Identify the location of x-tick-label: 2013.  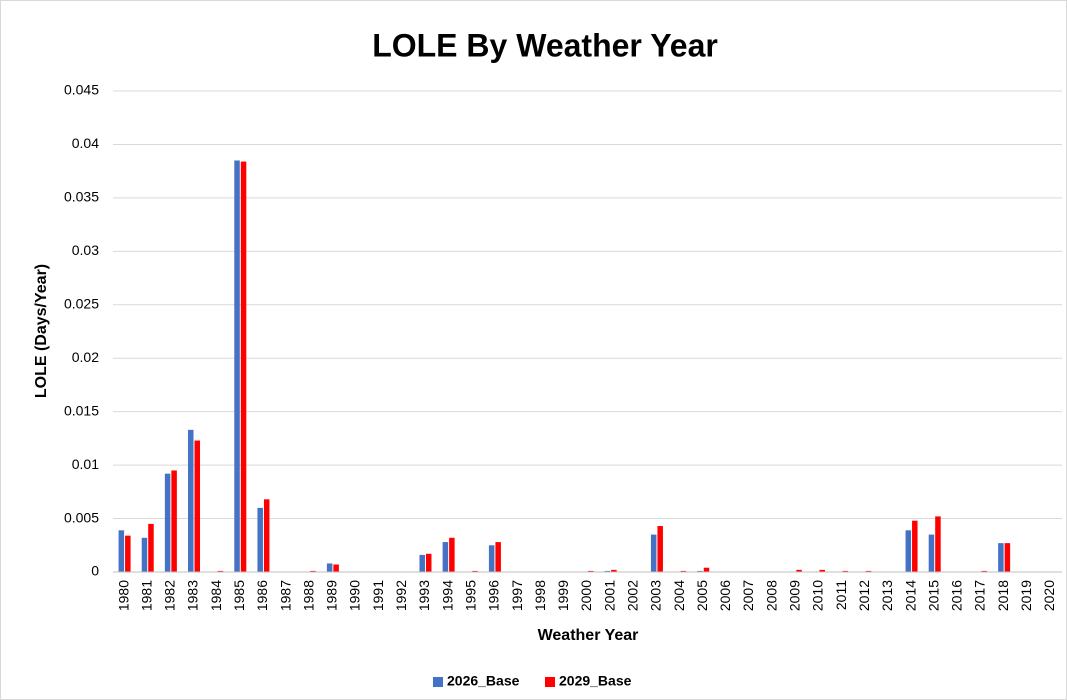
(887, 595).